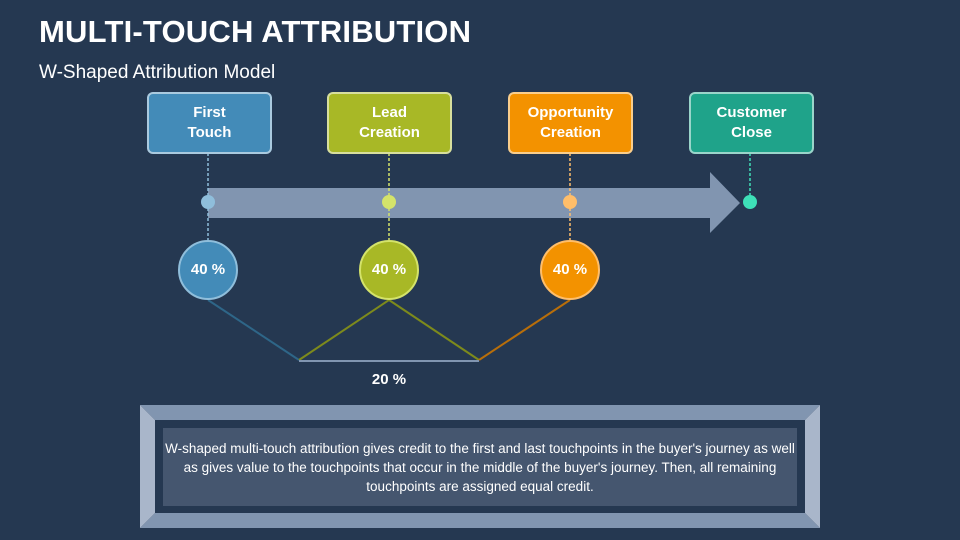 This screenshot has height=540, width=960. What do you see at coordinates (480, 520) in the screenshot?
I see `frame-bottom` at bounding box center [480, 520].